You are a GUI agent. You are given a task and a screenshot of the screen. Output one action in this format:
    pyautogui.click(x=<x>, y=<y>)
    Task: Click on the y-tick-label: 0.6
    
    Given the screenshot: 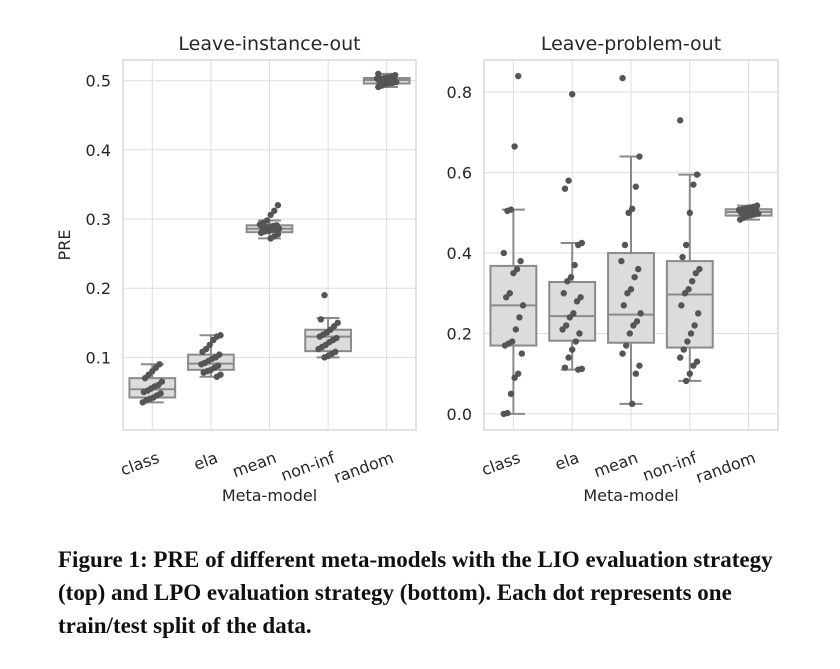 What is the action you would take?
    pyautogui.click(x=459, y=173)
    